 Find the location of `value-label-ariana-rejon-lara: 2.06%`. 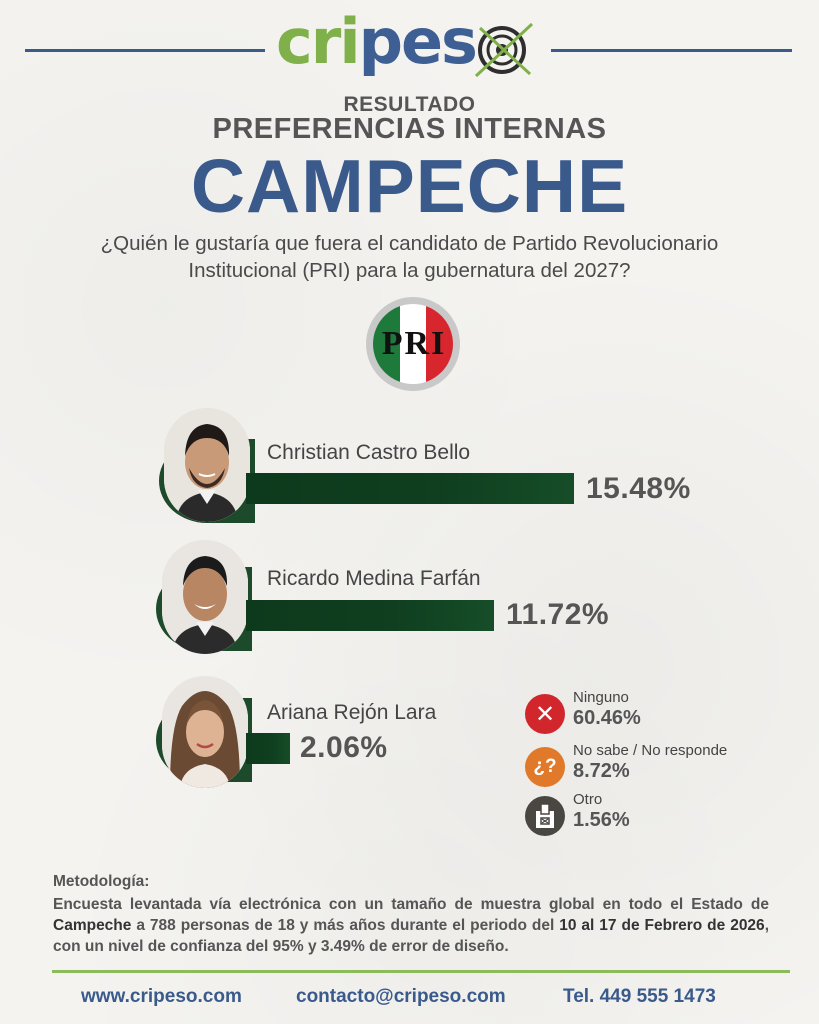

value-label-ariana-rejon-lara: 2.06% is located at coordinates (344, 747).